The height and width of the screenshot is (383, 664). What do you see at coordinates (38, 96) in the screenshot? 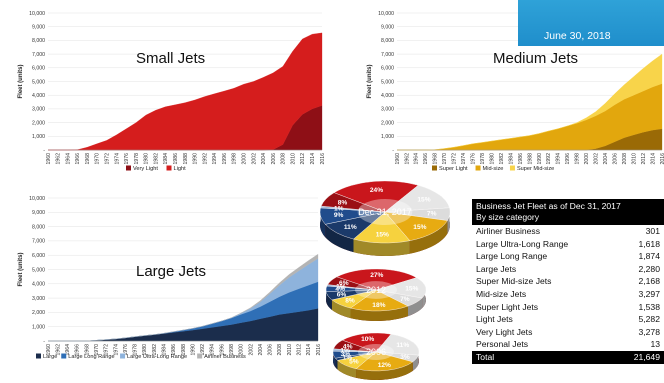
I see `y-tick-label: 4,000` at bounding box center [38, 96].